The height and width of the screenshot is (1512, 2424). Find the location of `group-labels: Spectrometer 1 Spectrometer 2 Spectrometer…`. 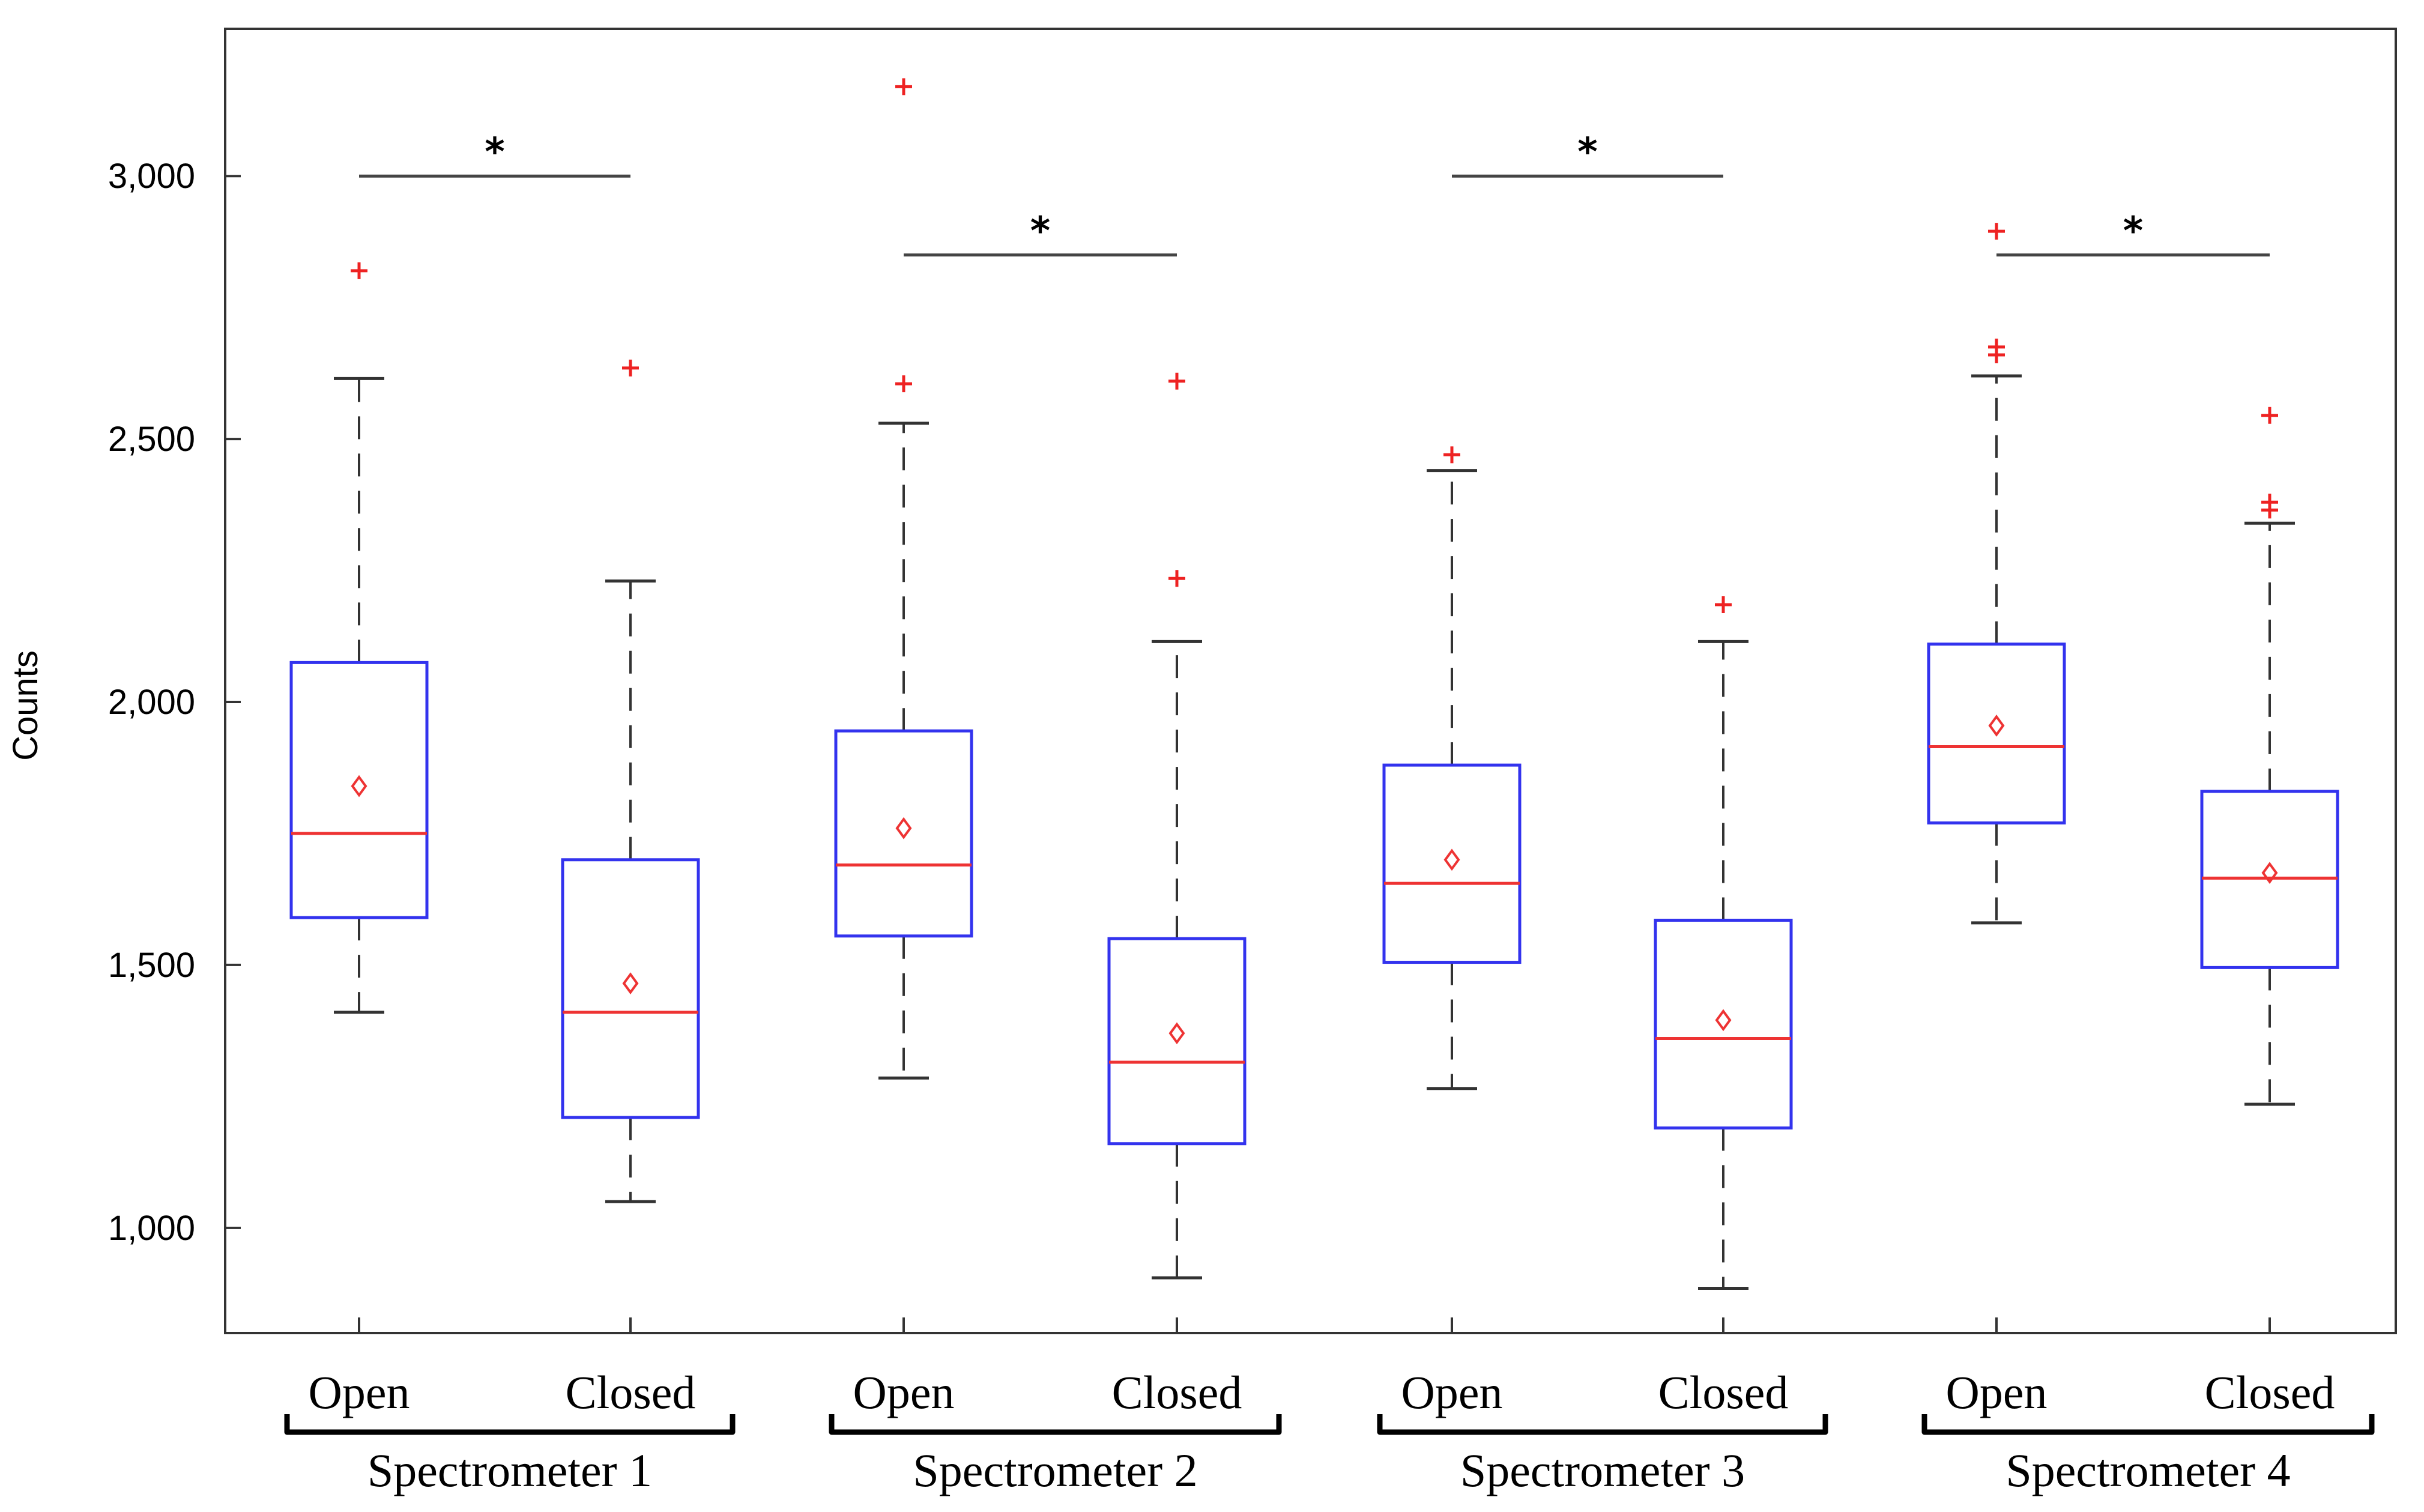

group-labels: Spectrometer 1 Spectrometer 2 Spectrometer… is located at coordinates (1329, 1455).